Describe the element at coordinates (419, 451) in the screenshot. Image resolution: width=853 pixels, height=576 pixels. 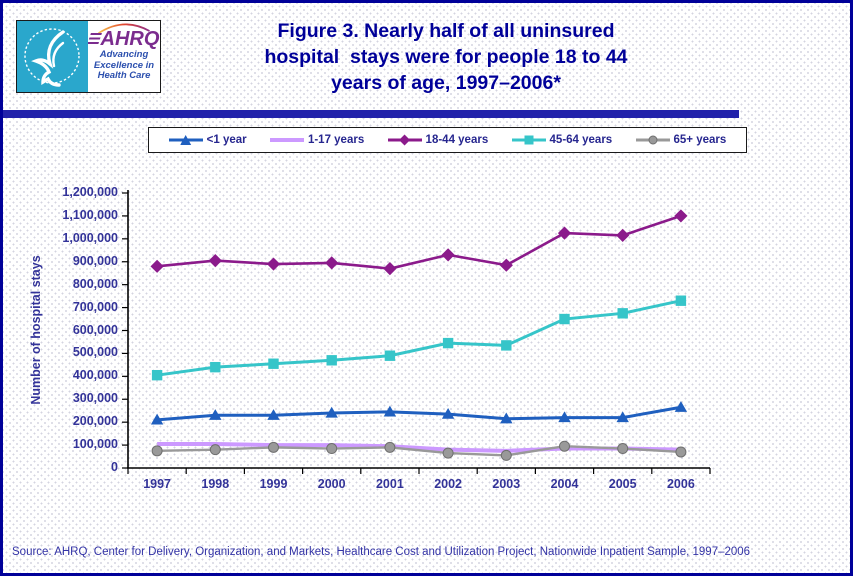
I see `series-line-65+ years` at that location.